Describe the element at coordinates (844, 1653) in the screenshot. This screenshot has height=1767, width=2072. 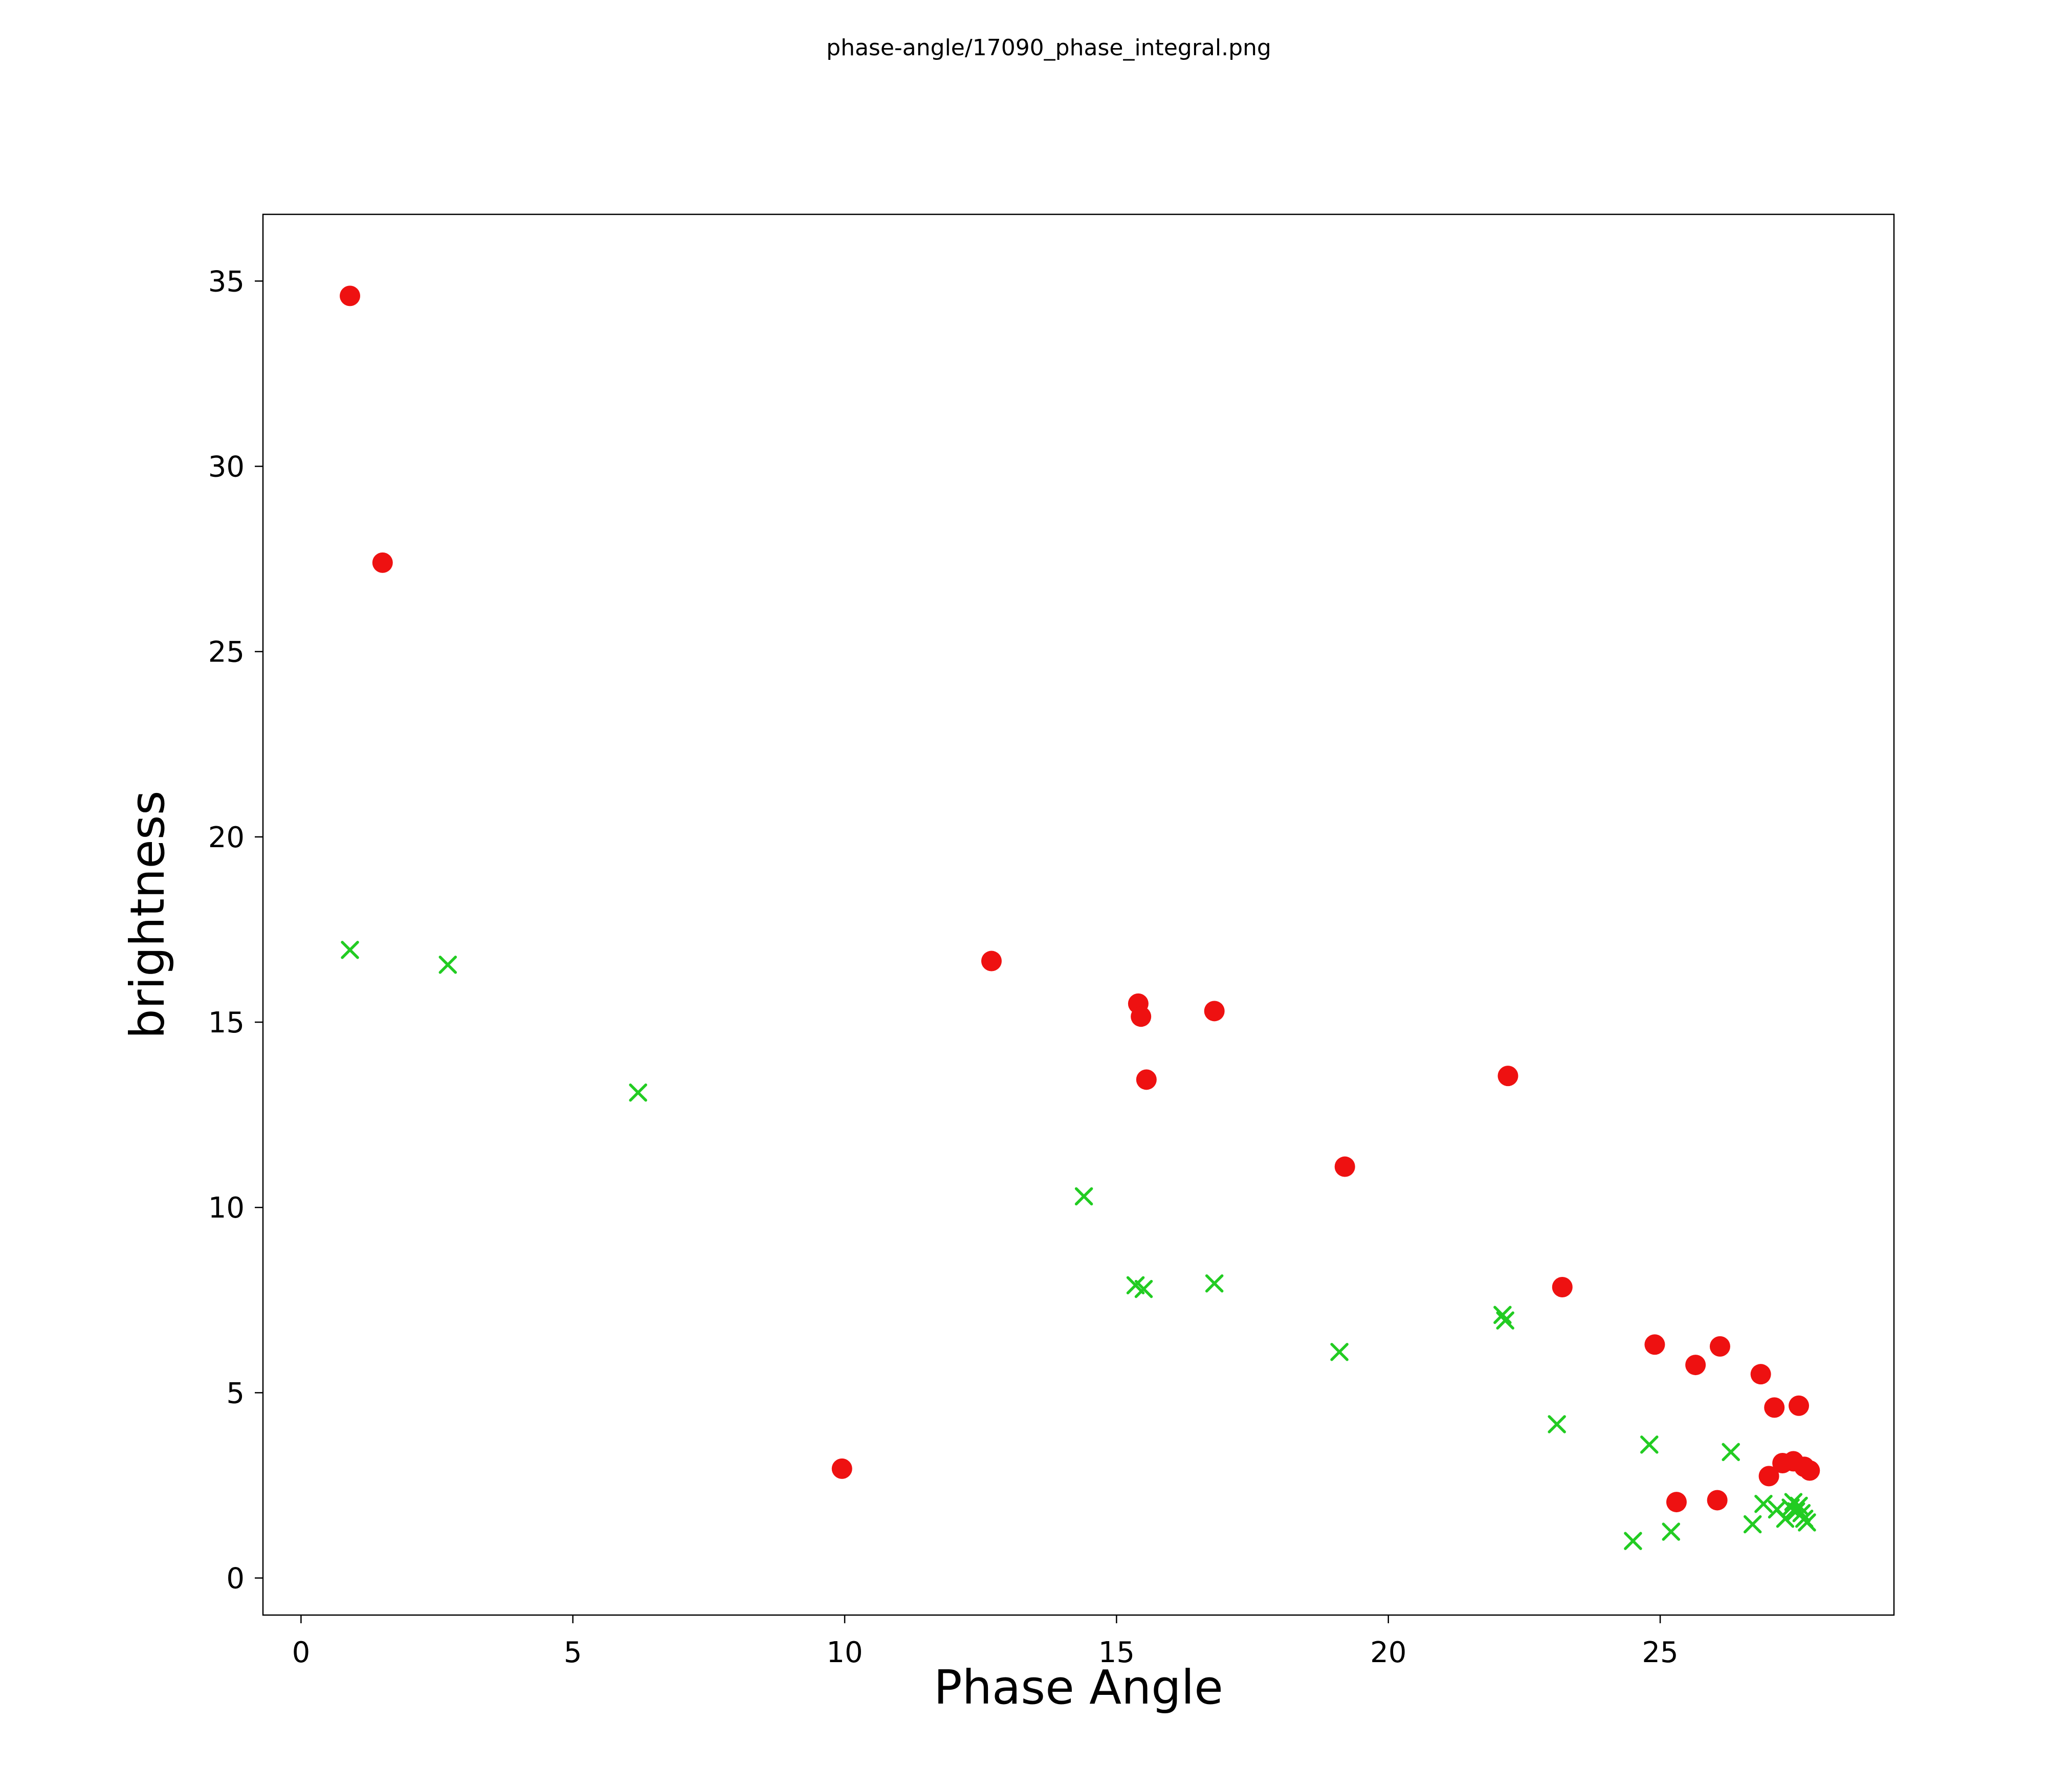
I see `x-tick-label: 10` at that location.